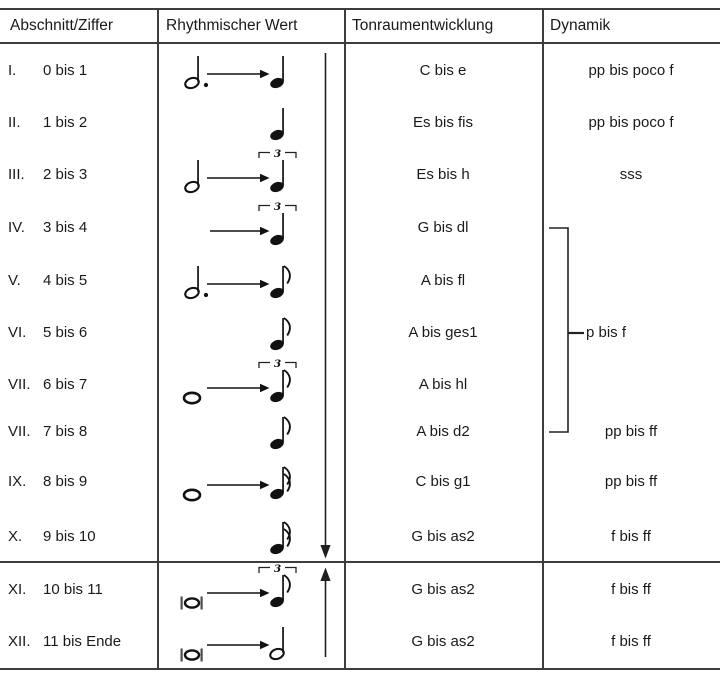 The image size is (720, 675). What do you see at coordinates (12, 70) in the screenshot?
I see `row-numeral: I.` at bounding box center [12, 70].